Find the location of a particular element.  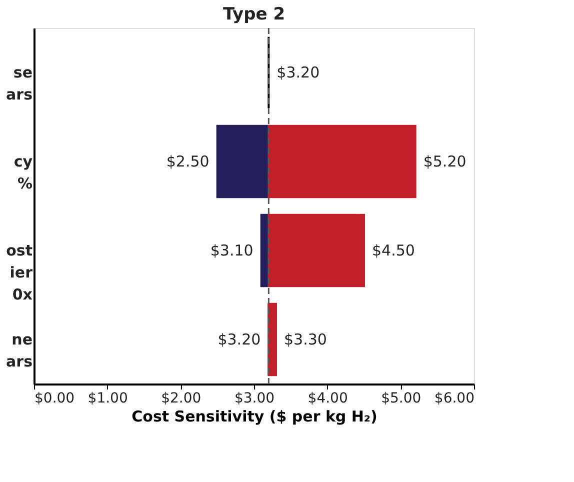

x-tick-label: $3.00 is located at coordinates (254, 398).